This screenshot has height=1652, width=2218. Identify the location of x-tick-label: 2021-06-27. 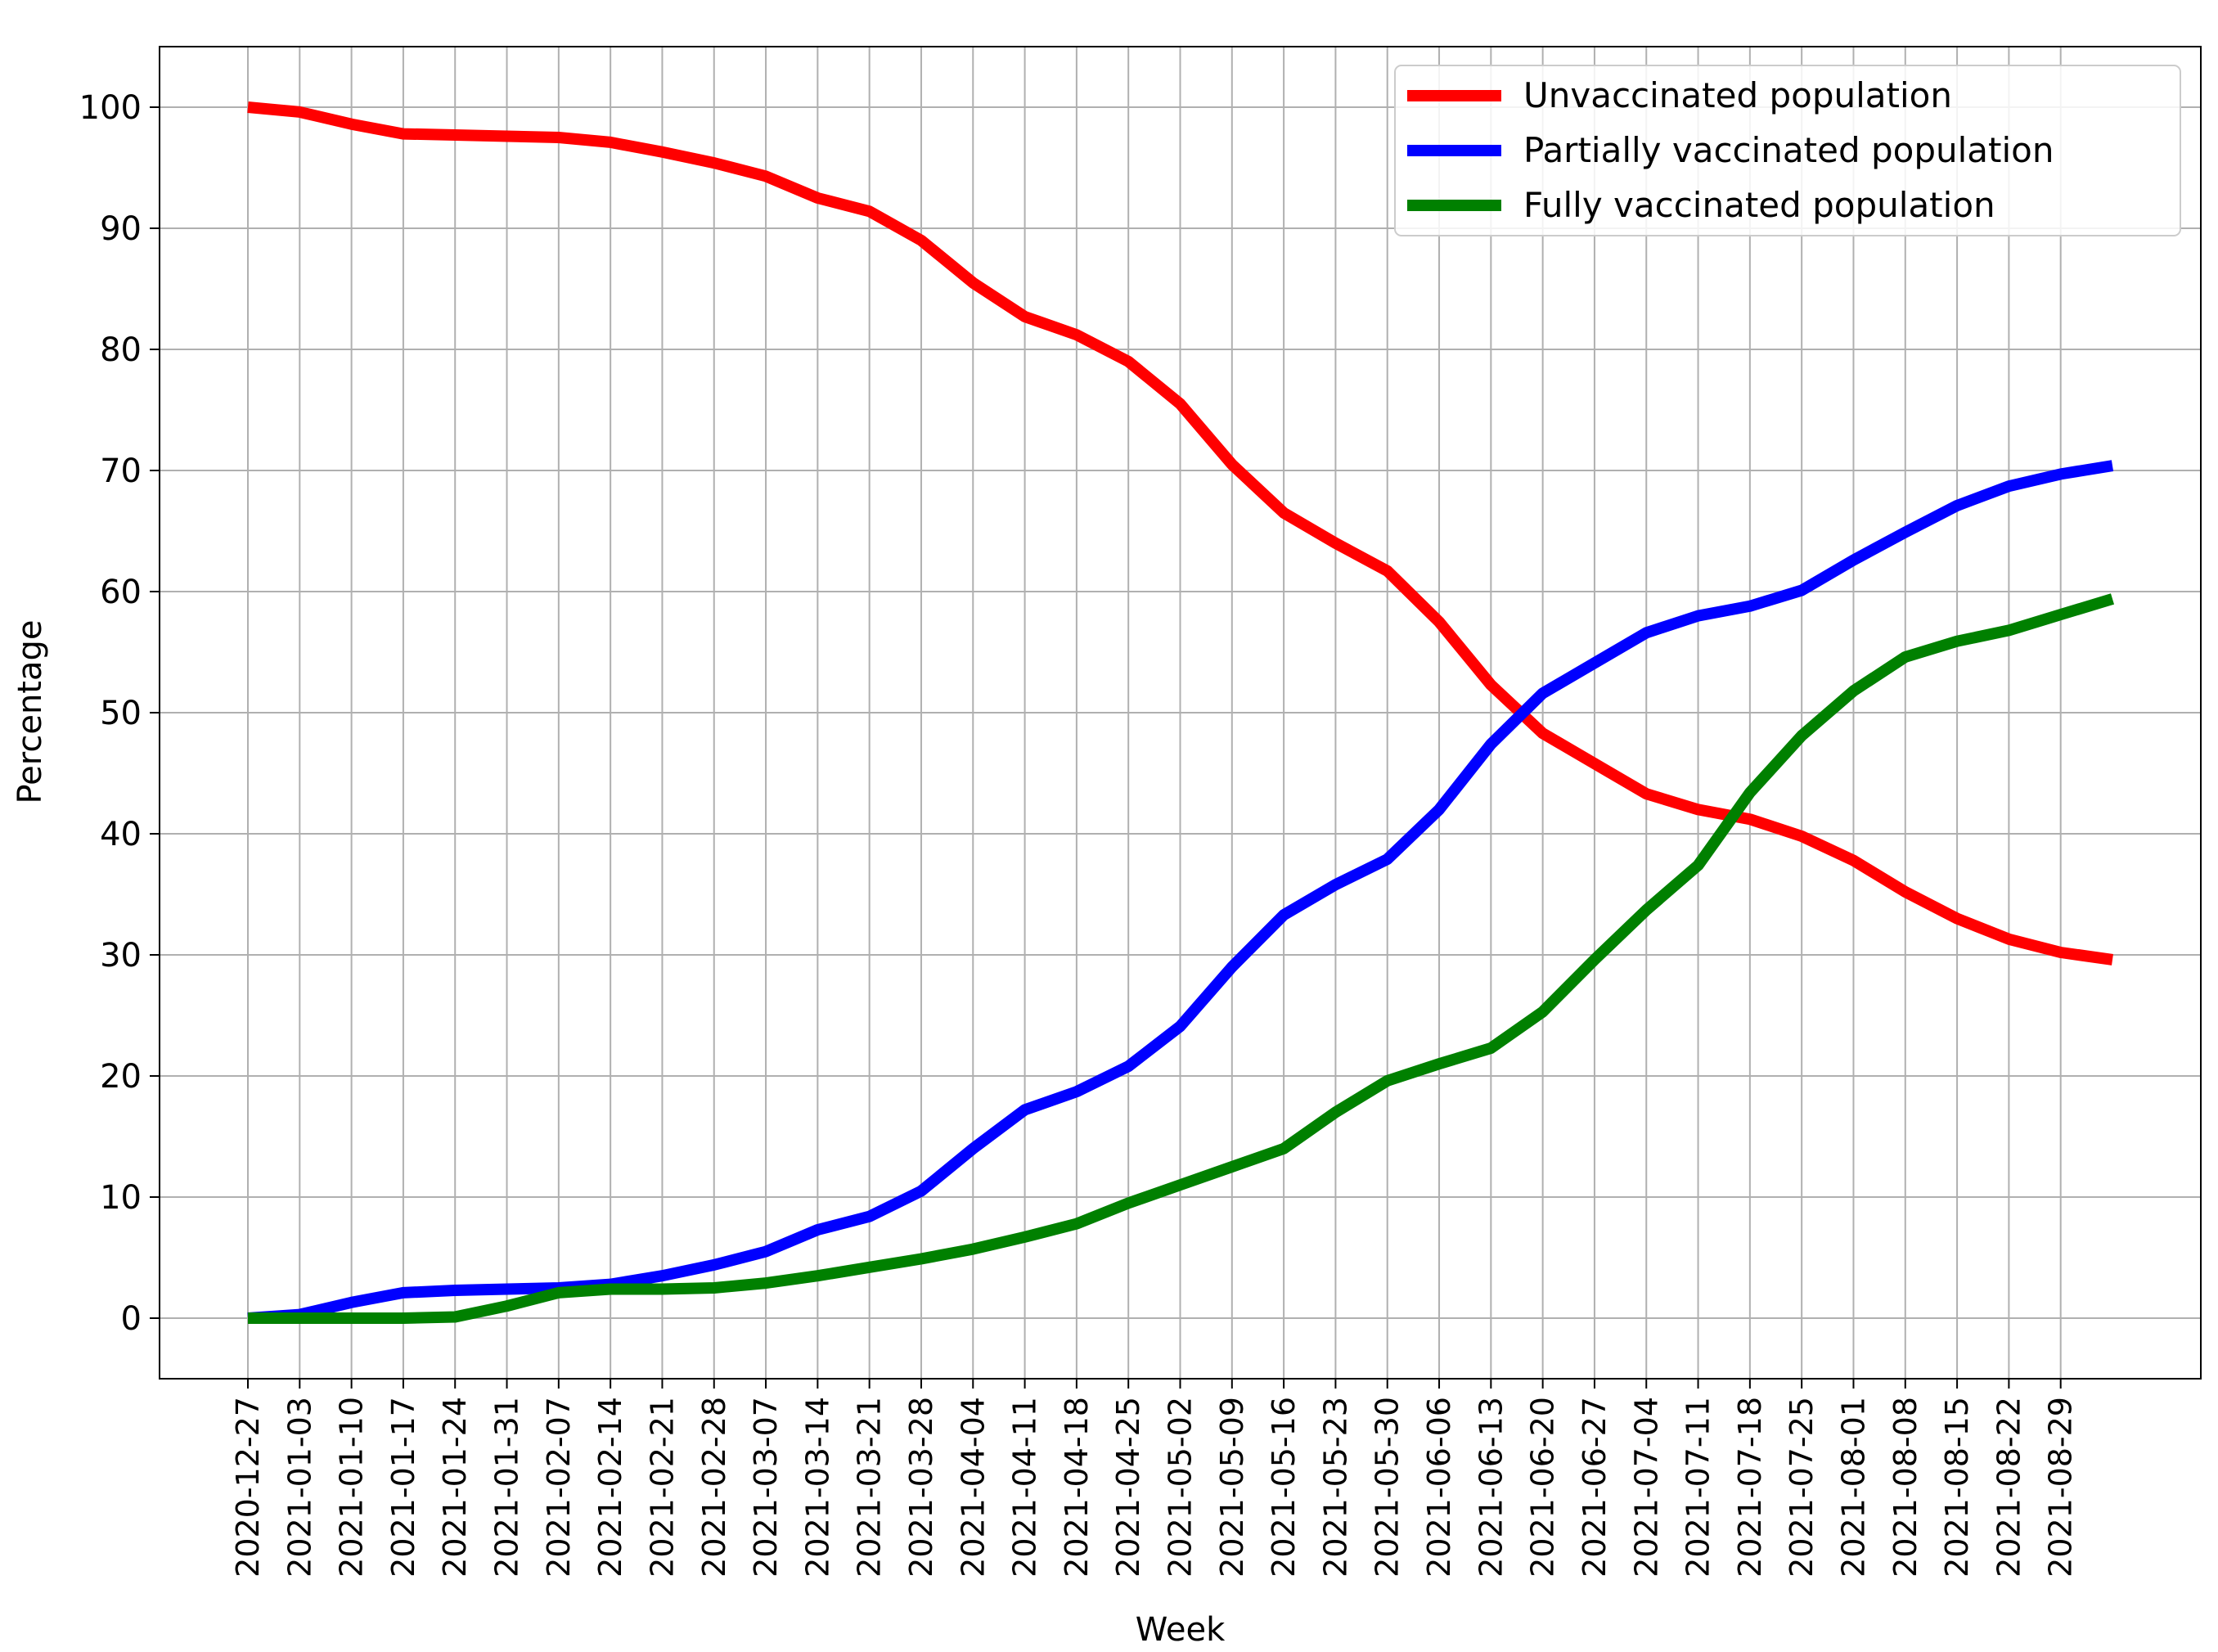
(1595, 1487).